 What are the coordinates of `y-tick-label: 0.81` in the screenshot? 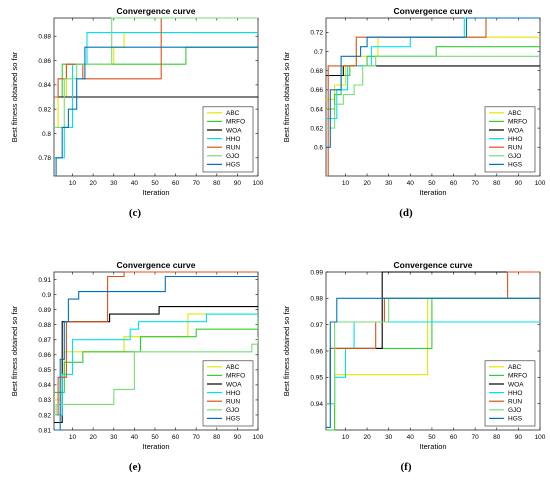 It's located at (44, 430).